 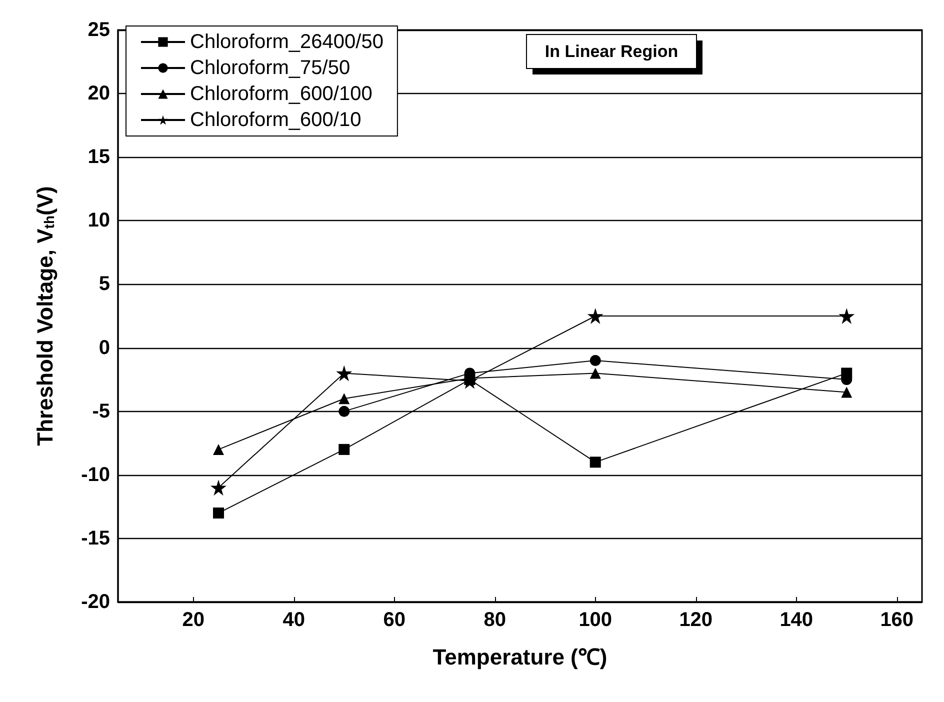 I want to click on y-tick-label: -5, so click(x=101, y=411).